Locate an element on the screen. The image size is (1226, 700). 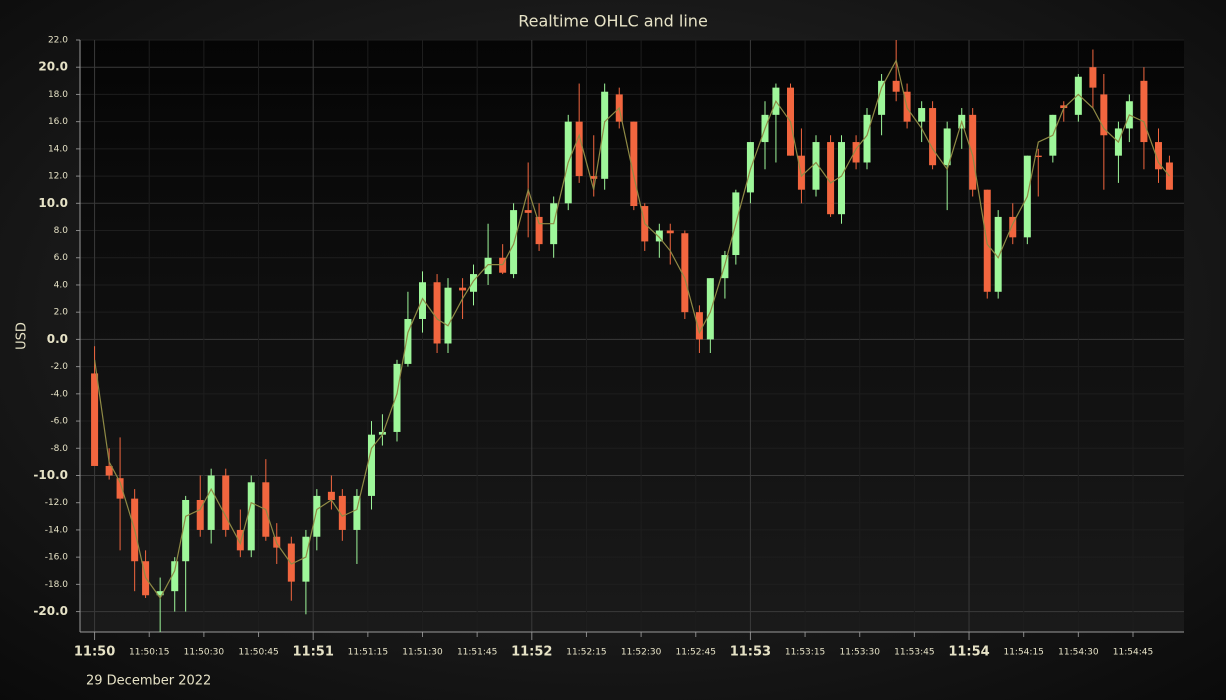
x-tick-label: 11:54:30 is located at coordinates (1078, 653).